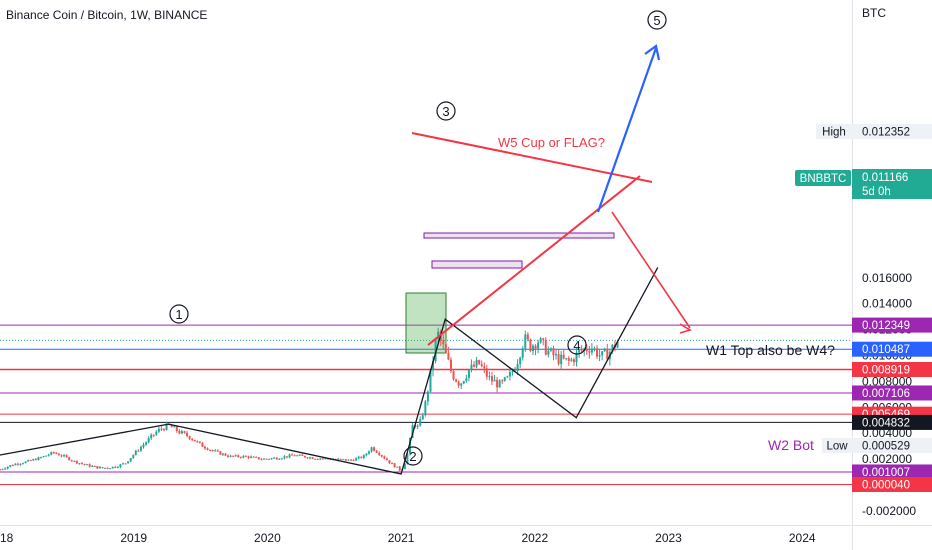 This screenshot has height=550, width=932. What do you see at coordinates (885, 178) in the screenshot?
I see `ticker-price: 0.011166` at bounding box center [885, 178].